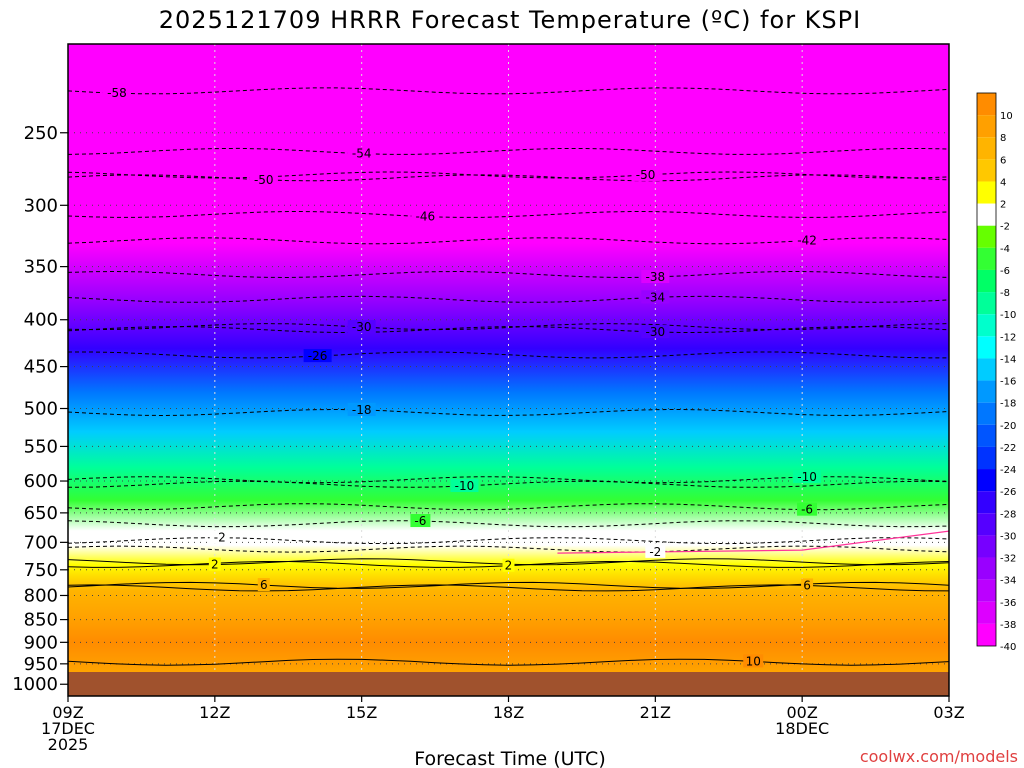 This screenshot has height=768, width=1024. What do you see at coordinates (1008, 337) in the screenshot?
I see `colorbar-label: -12` at bounding box center [1008, 337].